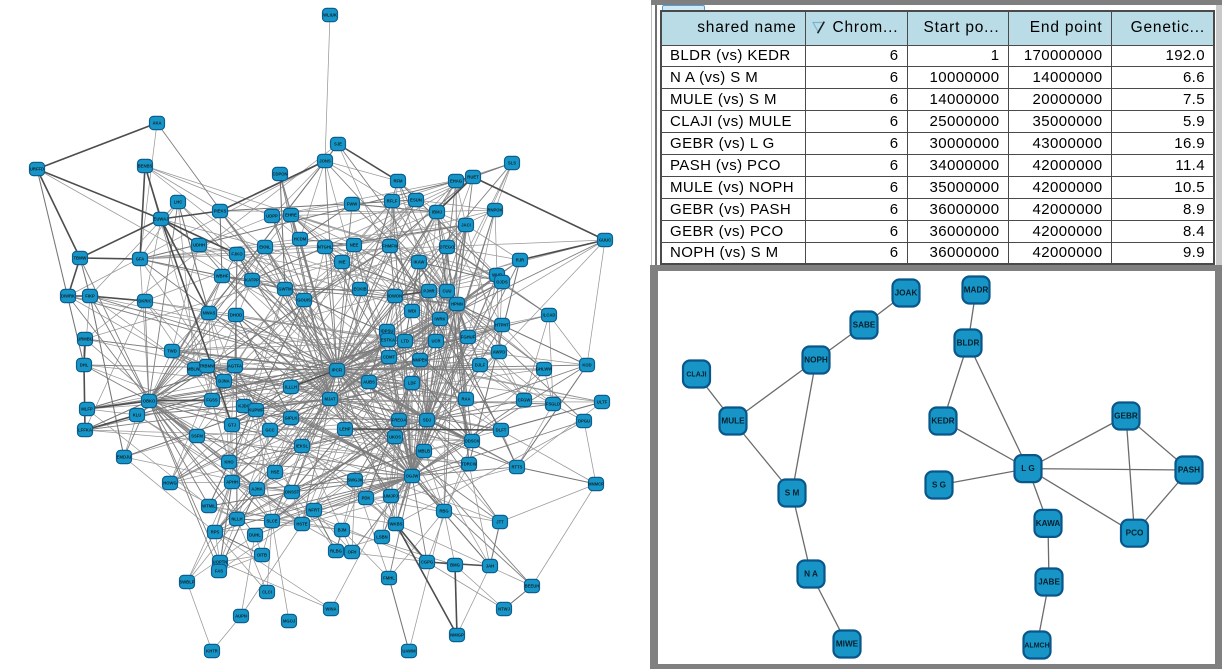 This screenshot has width=1222, height=669. I want to click on svg-text: MADR, so click(976, 289).